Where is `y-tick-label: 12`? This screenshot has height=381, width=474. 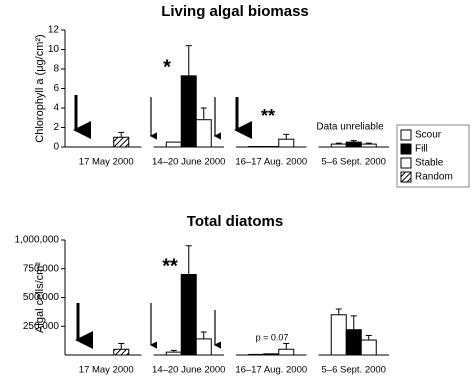 y-tick-label: 12 is located at coordinates (54, 30).